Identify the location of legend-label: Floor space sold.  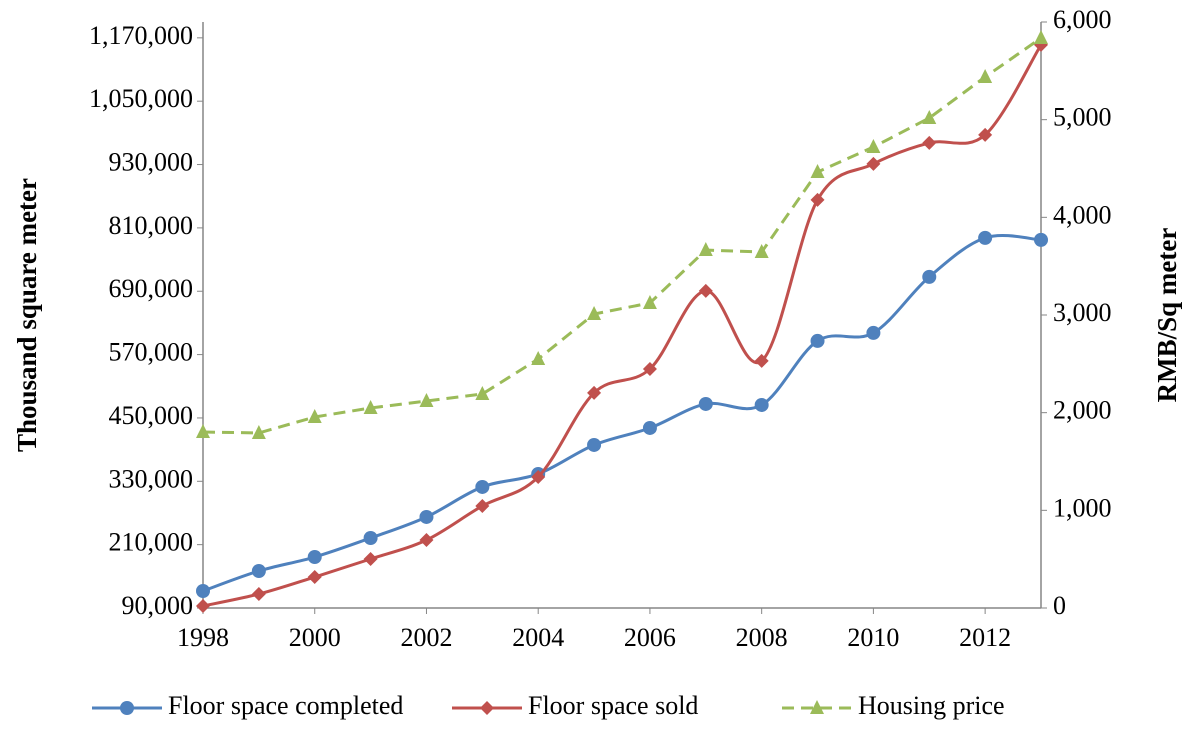
(613, 705).